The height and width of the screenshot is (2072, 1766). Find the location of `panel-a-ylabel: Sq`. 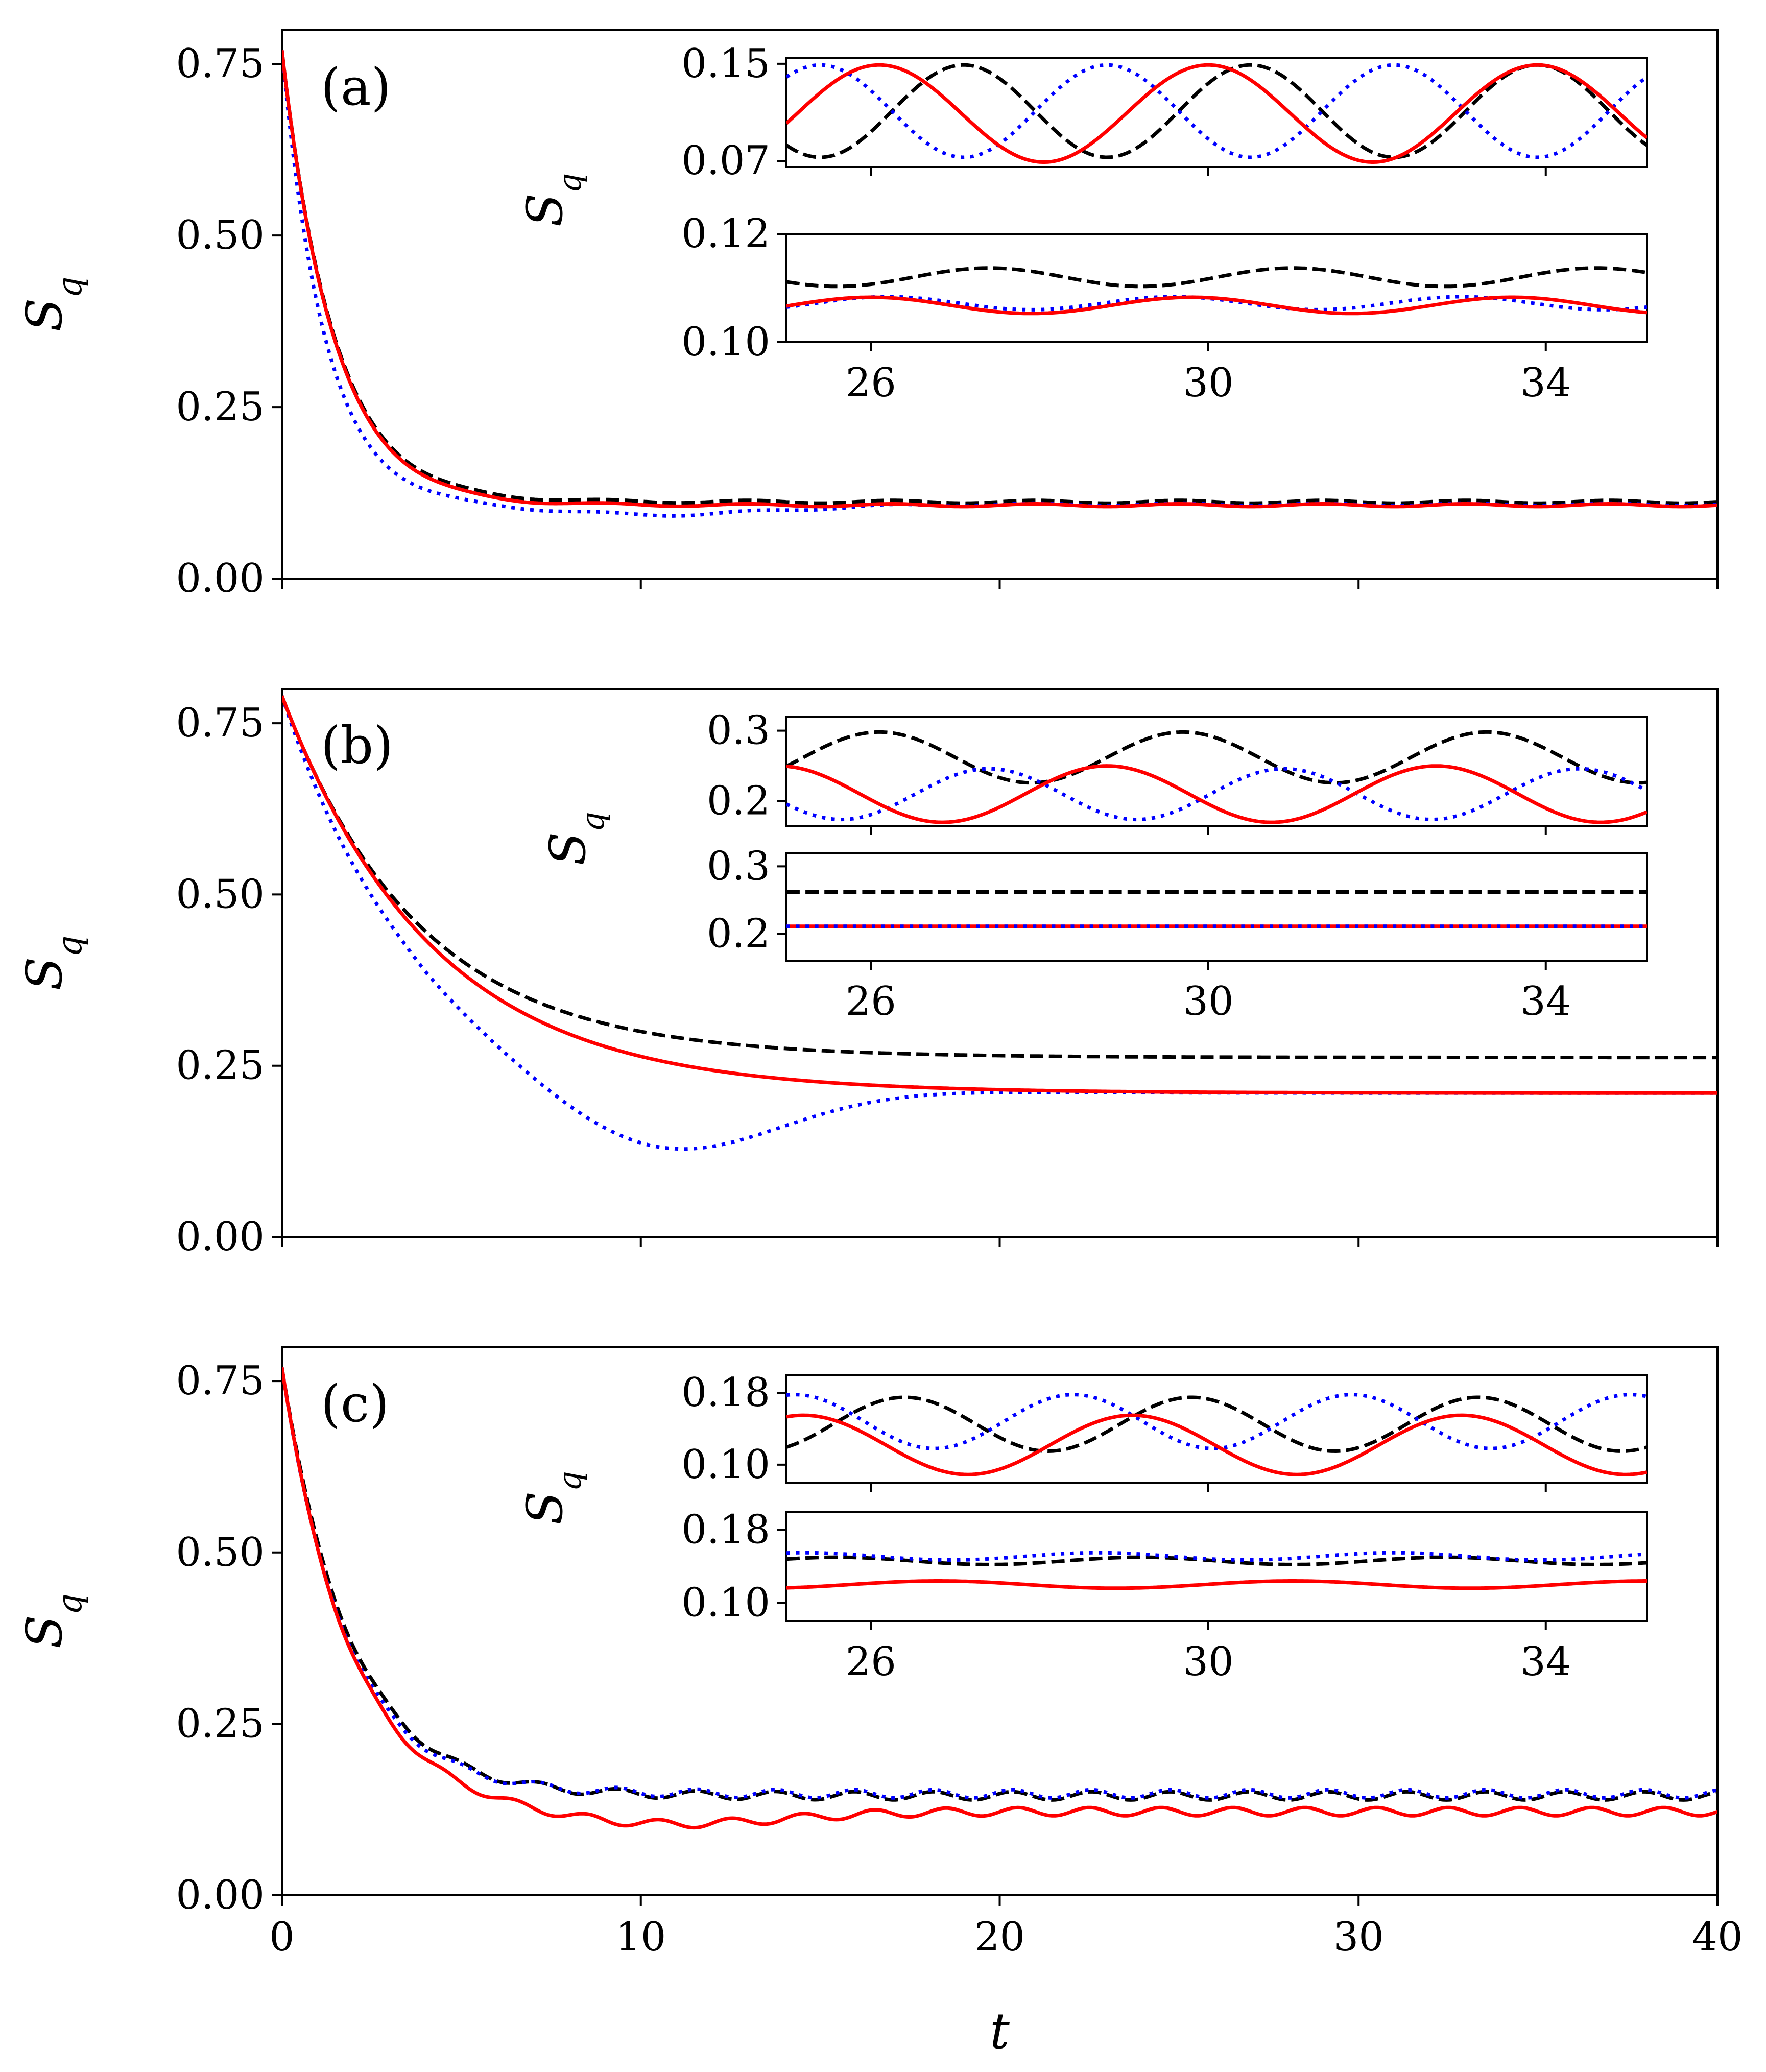

panel-a-ylabel: Sq is located at coordinates (52, 303).